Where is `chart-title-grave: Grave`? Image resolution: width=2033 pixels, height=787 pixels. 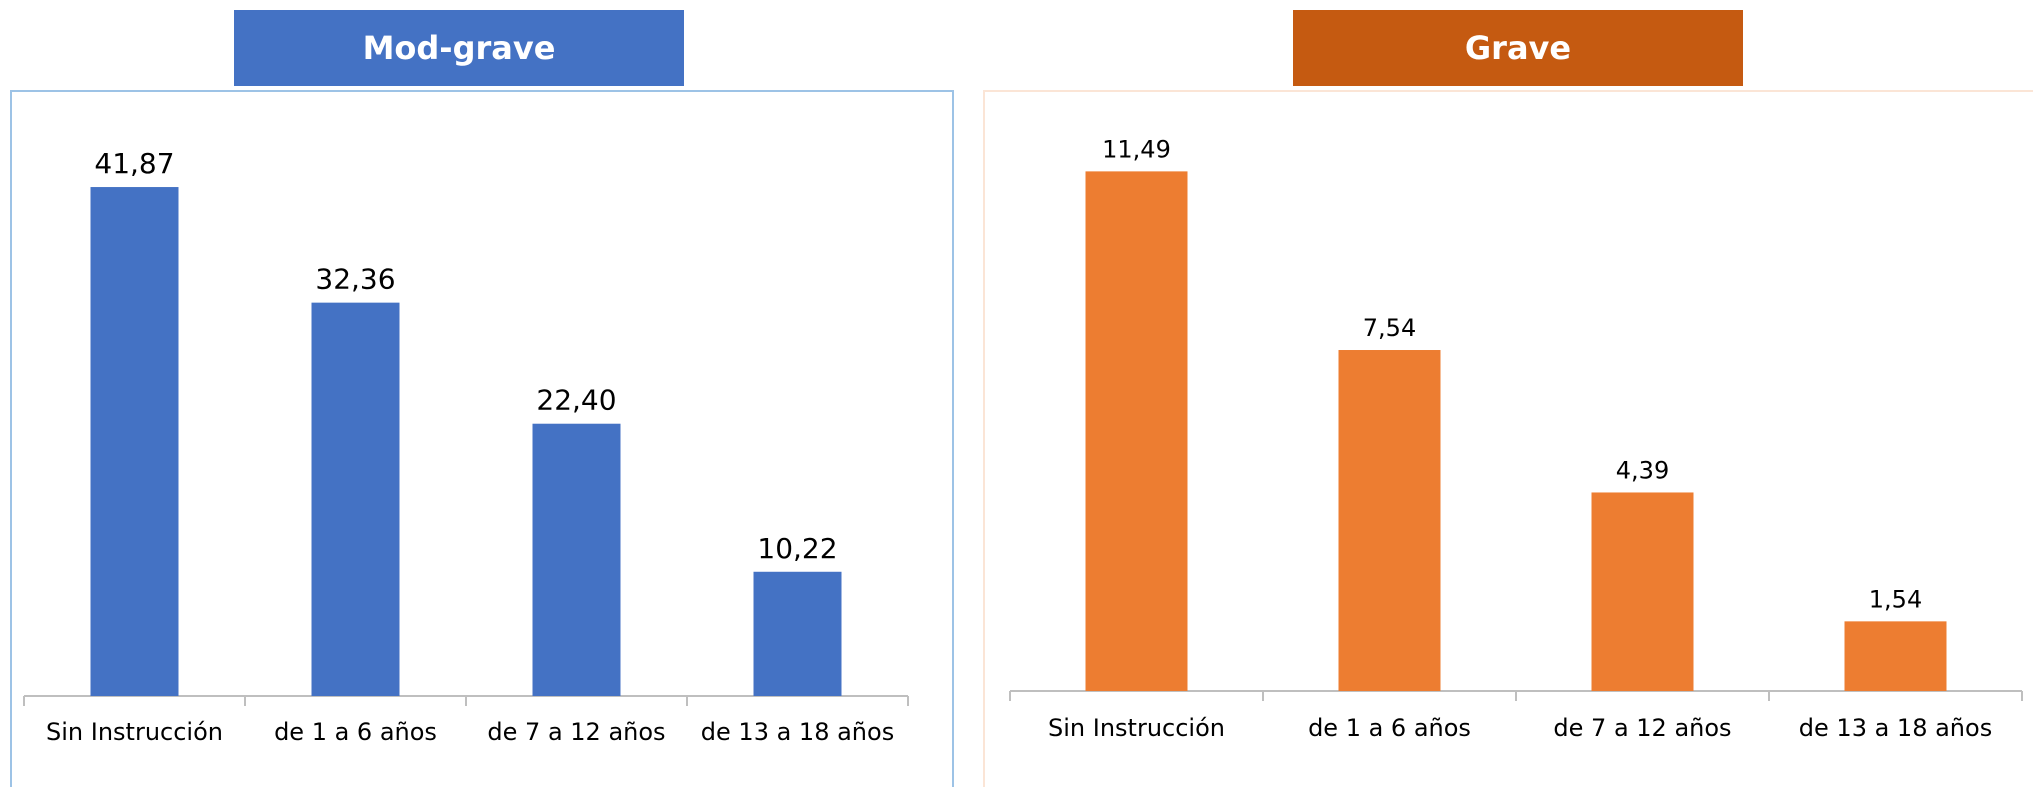 chart-title-grave: Grave is located at coordinates (1518, 48).